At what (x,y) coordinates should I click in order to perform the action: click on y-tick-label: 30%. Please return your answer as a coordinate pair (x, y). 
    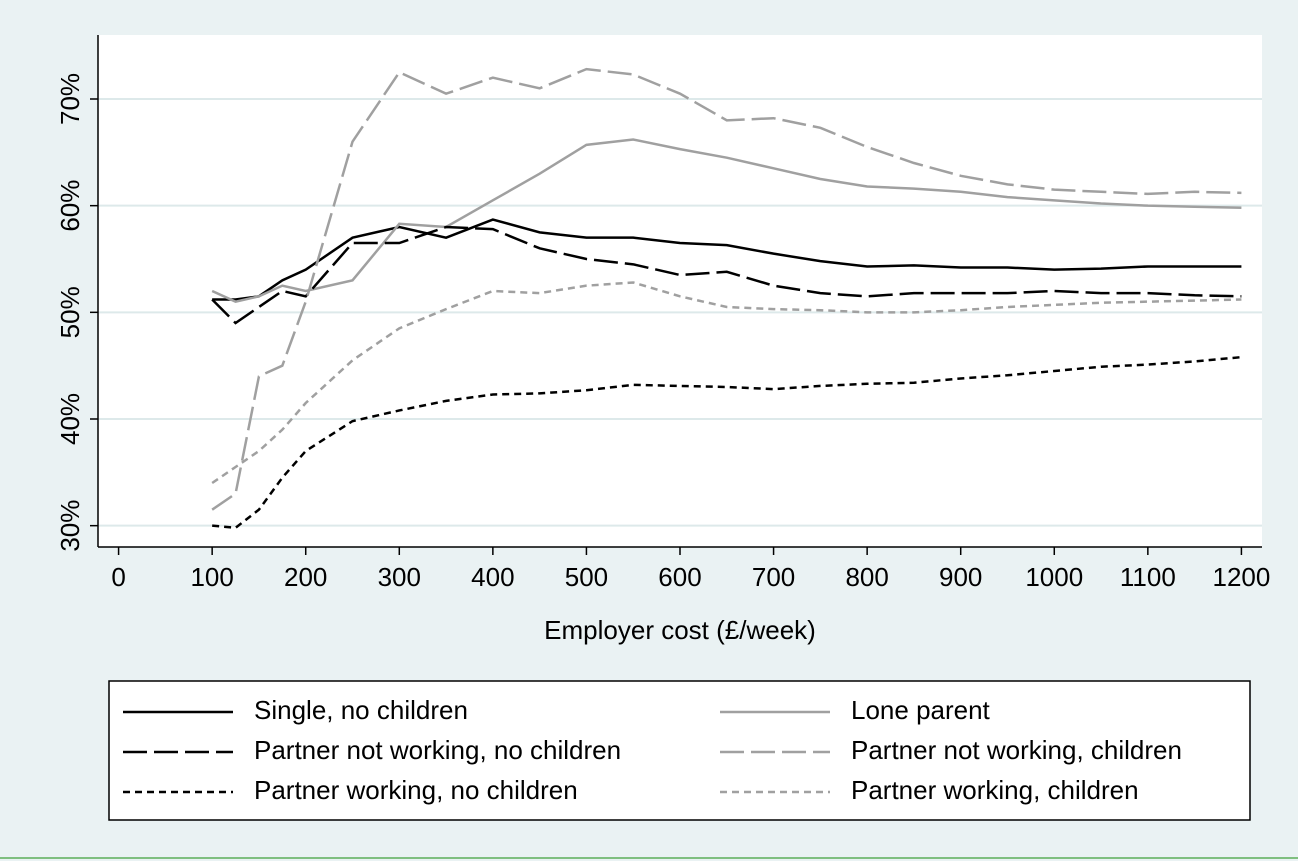
    Looking at the image, I should click on (70, 526).